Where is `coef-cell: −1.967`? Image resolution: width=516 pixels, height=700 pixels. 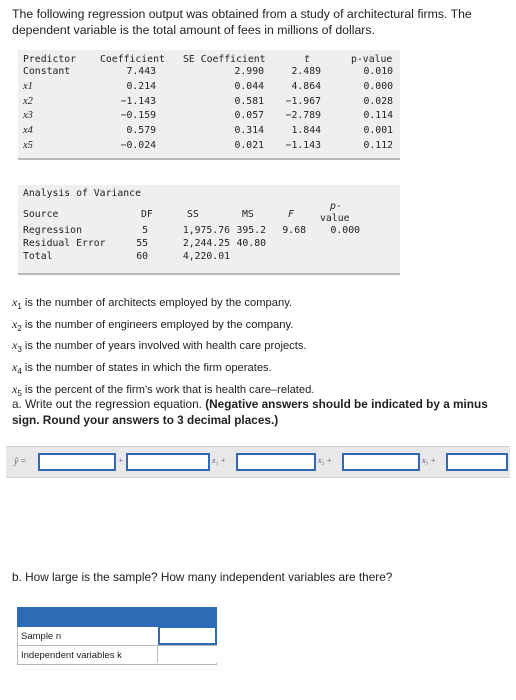 coef-cell: −1.967 is located at coordinates (303, 101).